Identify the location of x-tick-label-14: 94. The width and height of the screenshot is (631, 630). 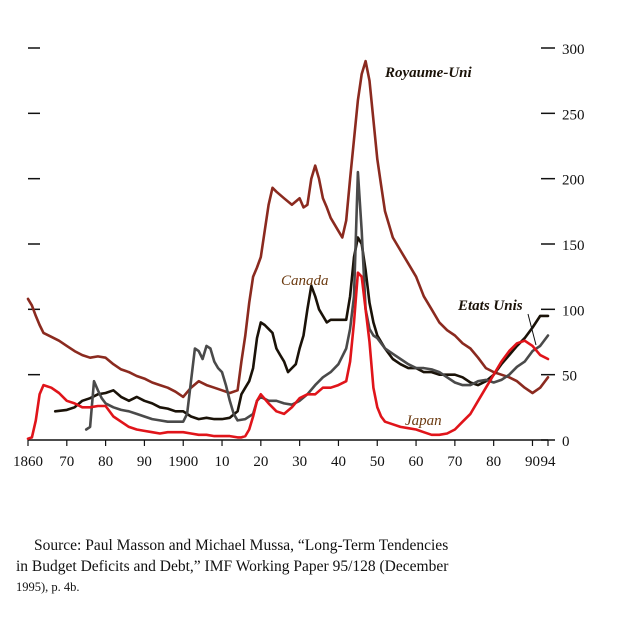
(549, 462).